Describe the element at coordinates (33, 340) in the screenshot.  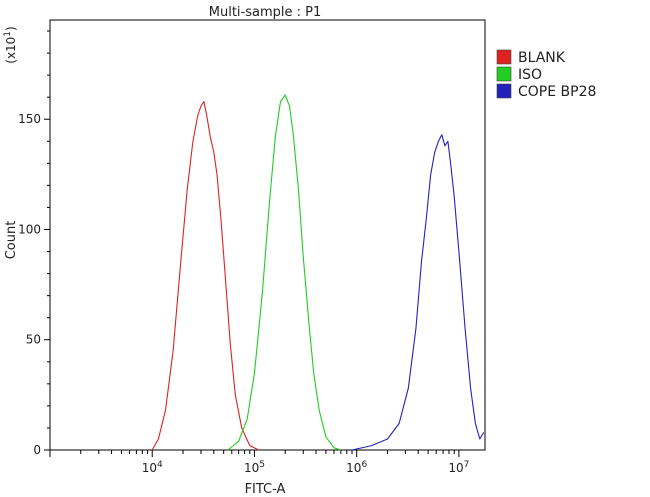
I see `y-tick-label: 50` at that location.